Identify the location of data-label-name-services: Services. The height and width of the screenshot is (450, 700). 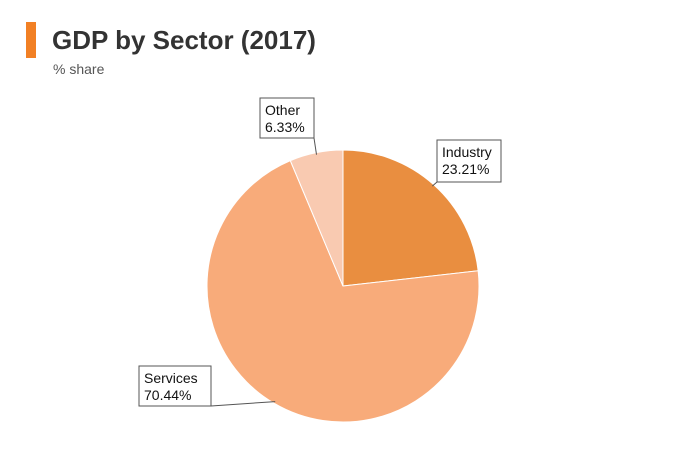
(171, 378).